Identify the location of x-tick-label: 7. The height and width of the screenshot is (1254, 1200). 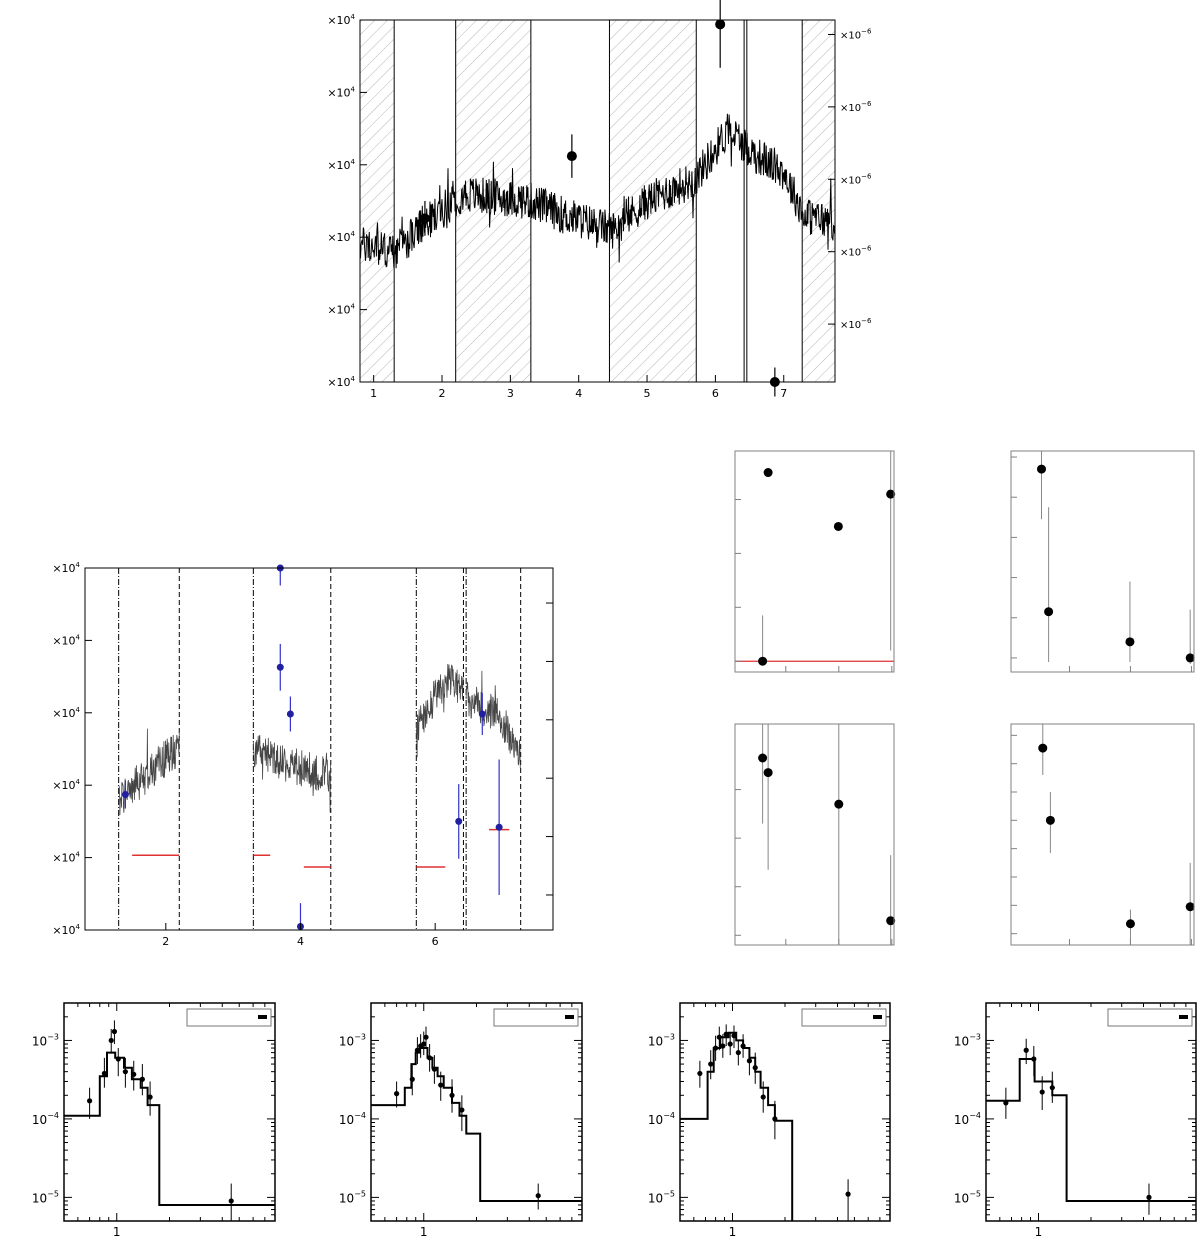
(783, 393).